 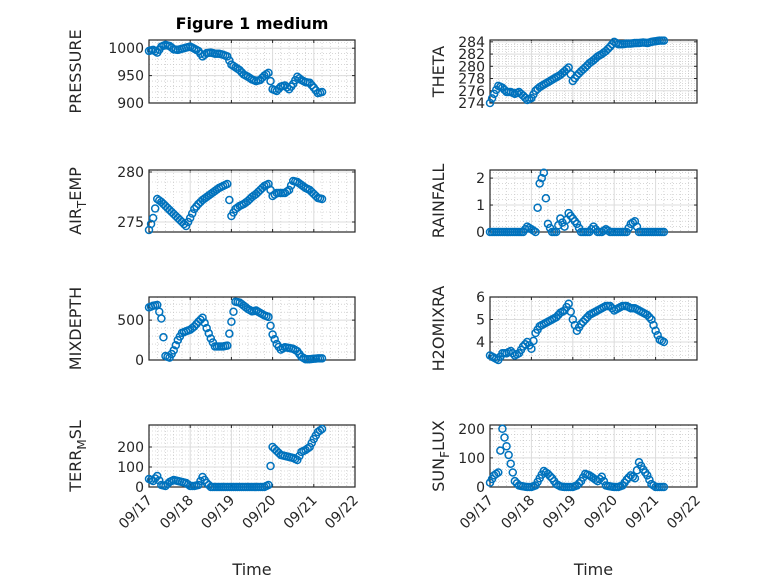 I want to click on y-label-text: H2OMIXRA, so click(x=438, y=329).